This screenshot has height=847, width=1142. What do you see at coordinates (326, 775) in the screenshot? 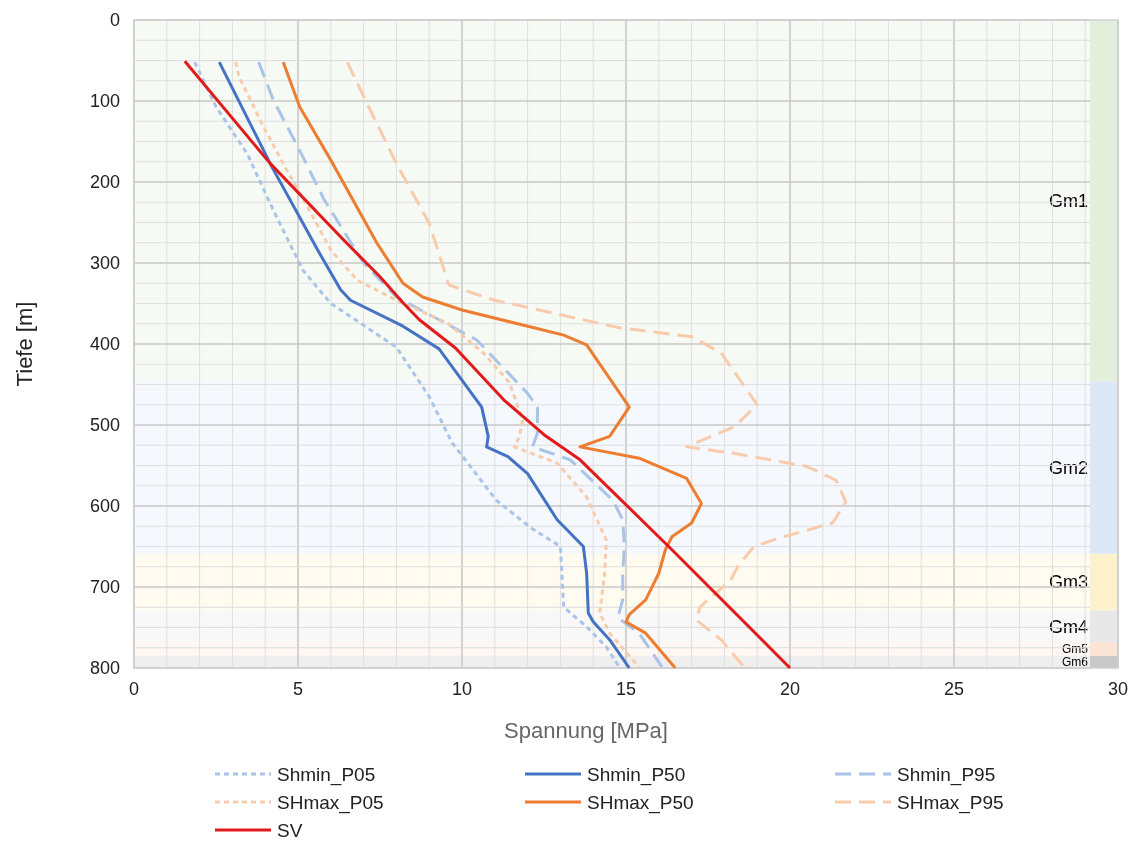
I see `legend-label: Shmin_P05` at bounding box center [326, 775].